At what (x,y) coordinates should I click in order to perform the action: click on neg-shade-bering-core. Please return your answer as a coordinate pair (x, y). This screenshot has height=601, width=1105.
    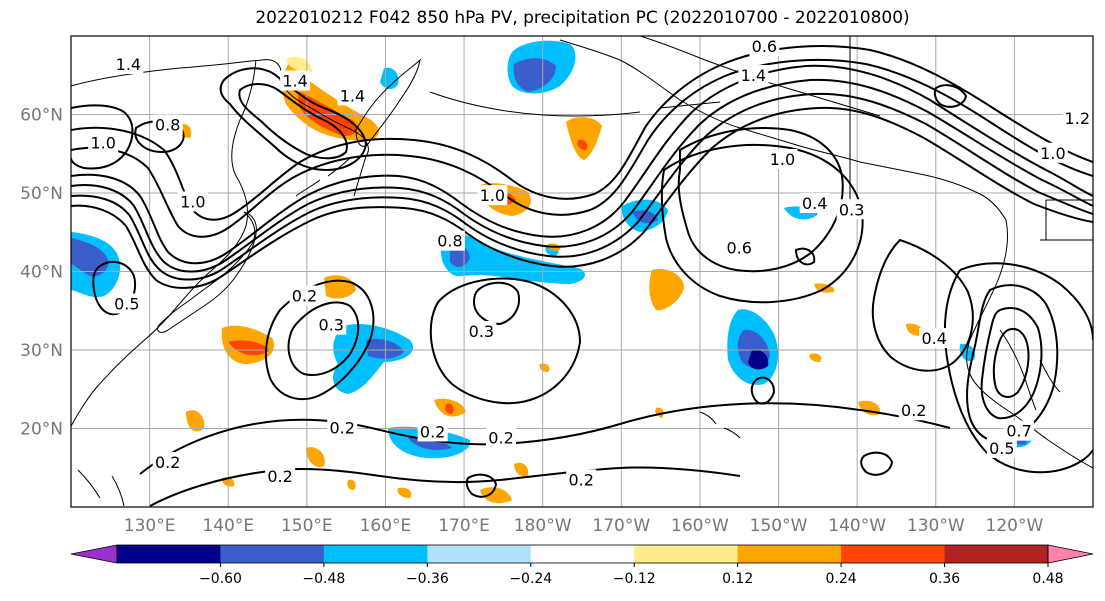
    Looking at the image, I should click on (534, 75).